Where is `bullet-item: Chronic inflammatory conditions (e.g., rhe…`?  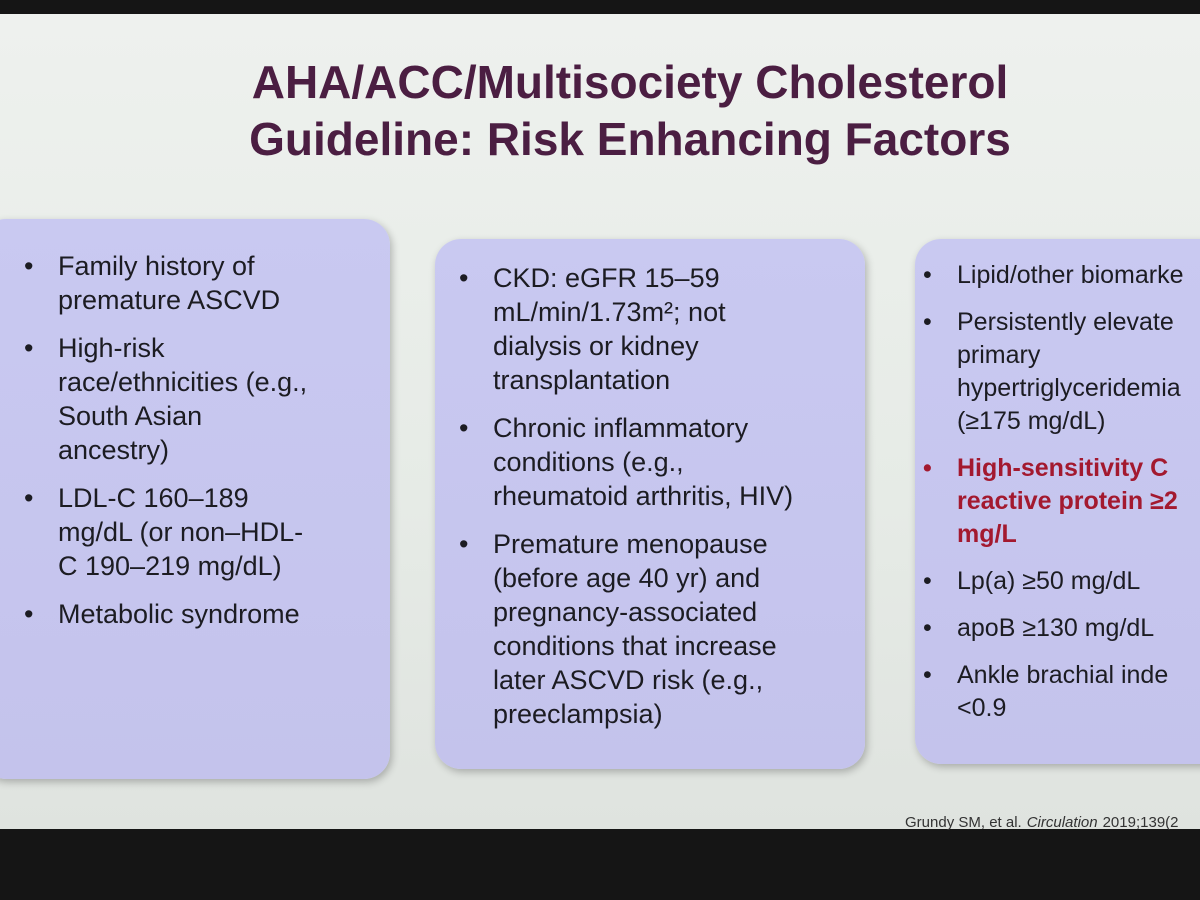
bullet-item: Chronic inflammatory conditions (e.g., rhe… is located at coordinates (657, 462).